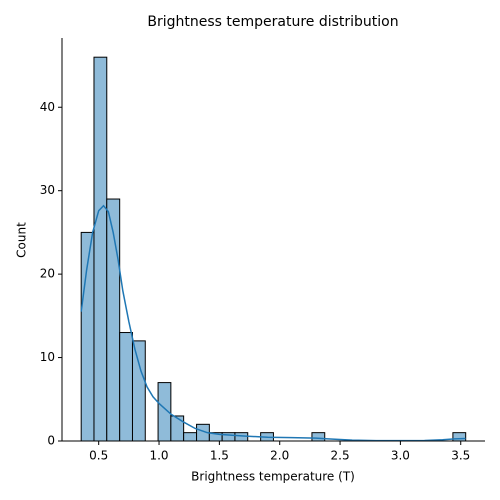 The width and height of the screenshot is (500, 500). I want to click on y-tick-label: 0, so click(51, 441).